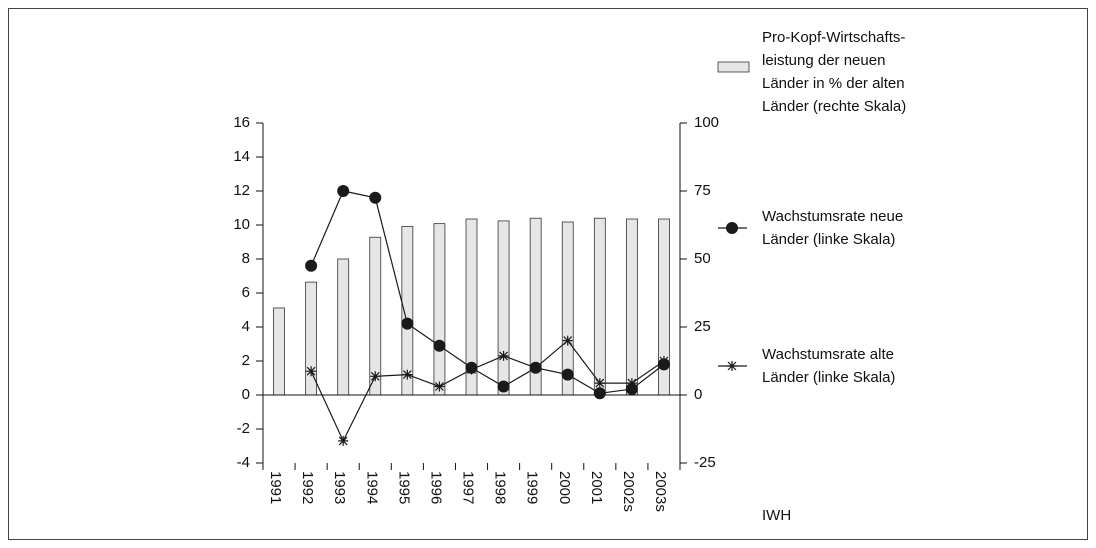 The height and width of the screenshot is (548, 1096). What do you see at coordinates (706, 122) in the screenshot?
I see `y2-tick-label: 100` at bounding box center [706, 122].